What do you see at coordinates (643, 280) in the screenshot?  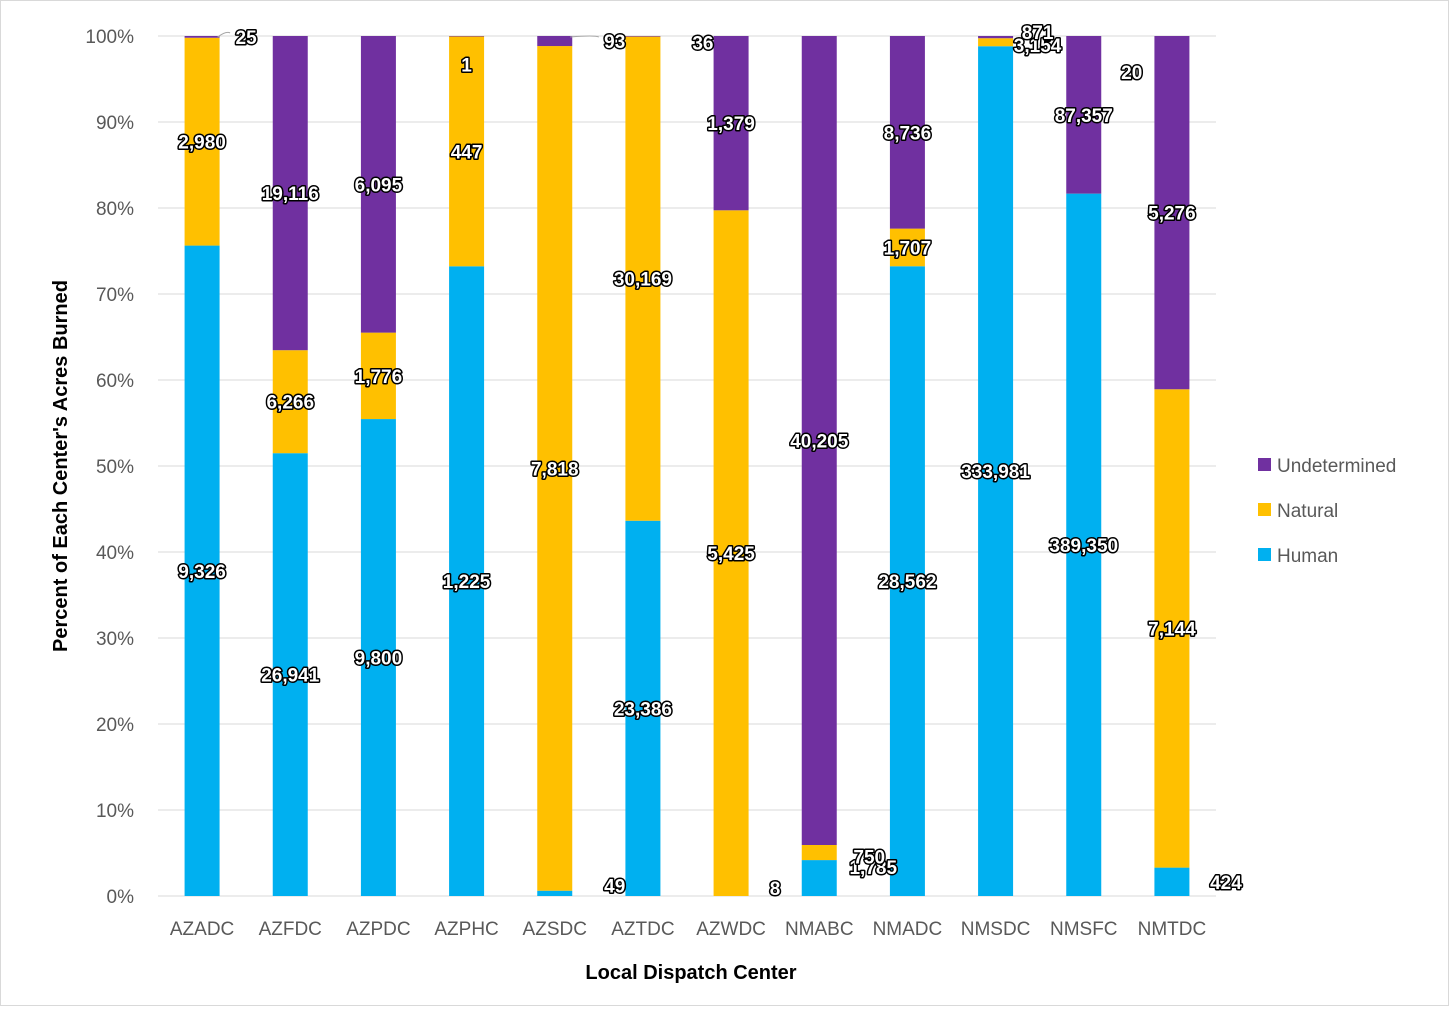 I see `data-label: 30,169` at bounding box center [643, 280].